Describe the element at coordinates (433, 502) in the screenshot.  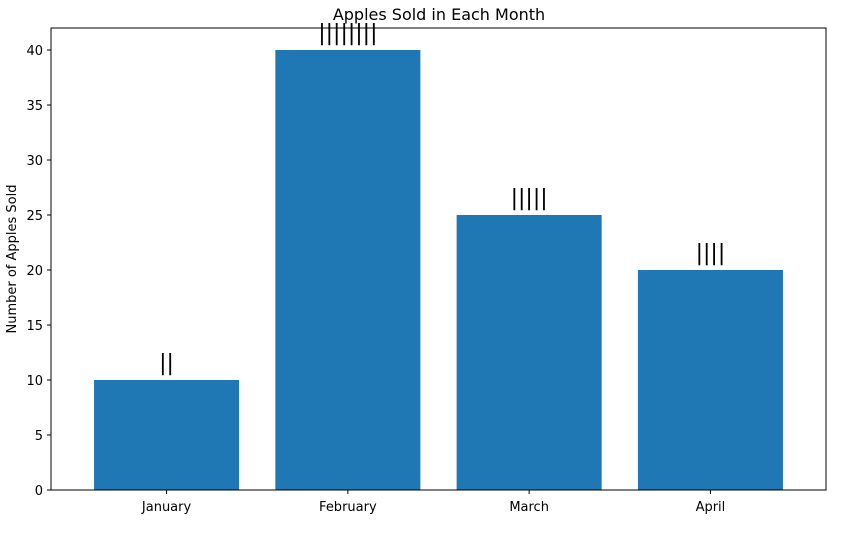
I see `x-axis-ticks: January February March April` at that location.